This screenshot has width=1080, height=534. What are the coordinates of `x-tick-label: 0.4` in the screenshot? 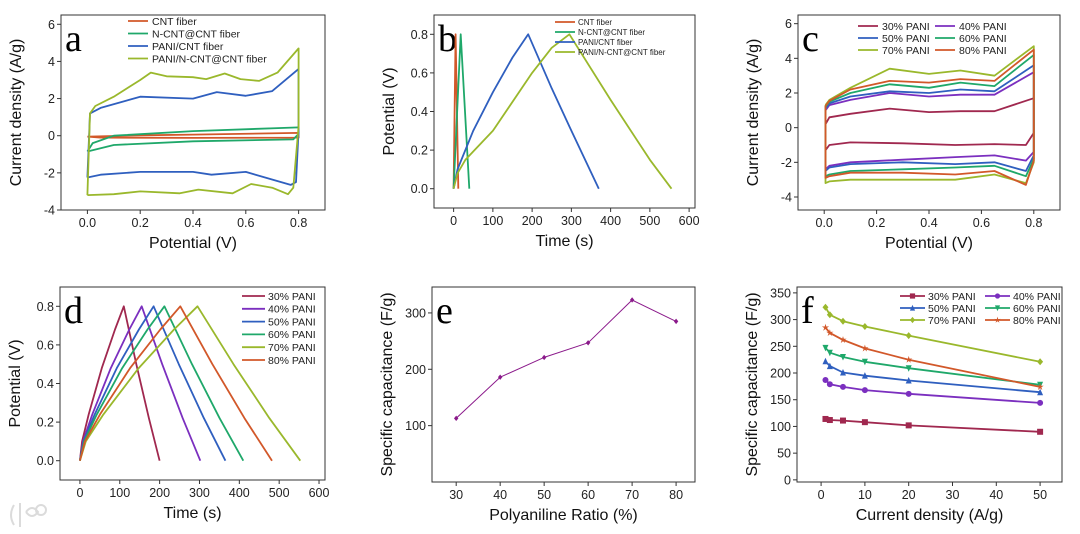 It's located at (928, 223).